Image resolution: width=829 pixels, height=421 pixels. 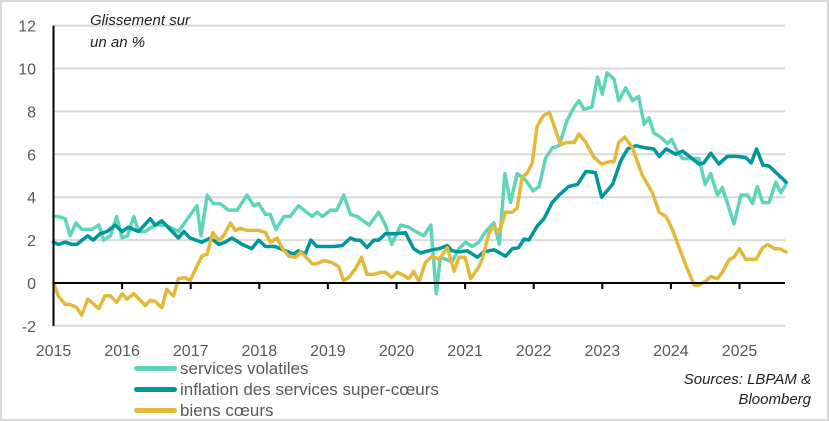 I want to click on y-tick-label: 12, so click(x=27, y=27).